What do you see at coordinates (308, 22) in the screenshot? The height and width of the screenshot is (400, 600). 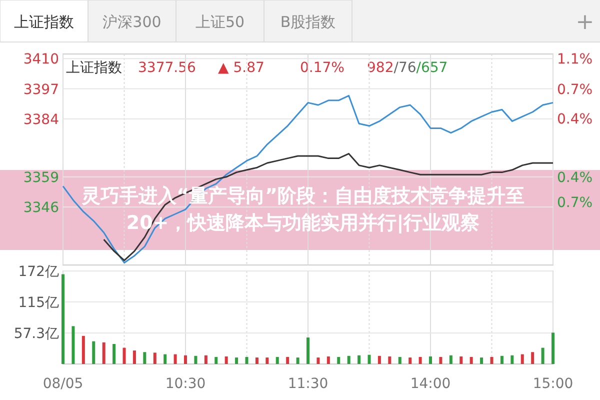 I see `text: B股指数` at bounding box center [308, 22].